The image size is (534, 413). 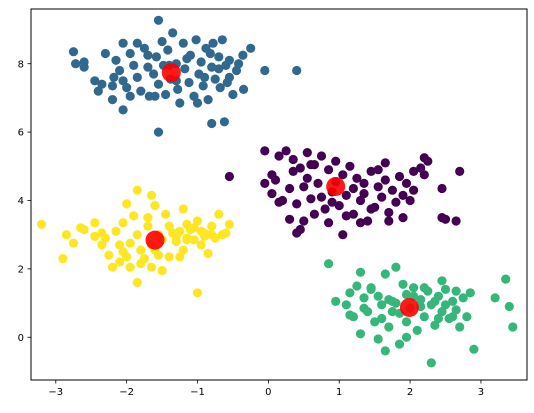 What do you see at coordinates (21, 338) in the screenshot?
I see `y-tick-label: 0` at bounding box center [21, 338].